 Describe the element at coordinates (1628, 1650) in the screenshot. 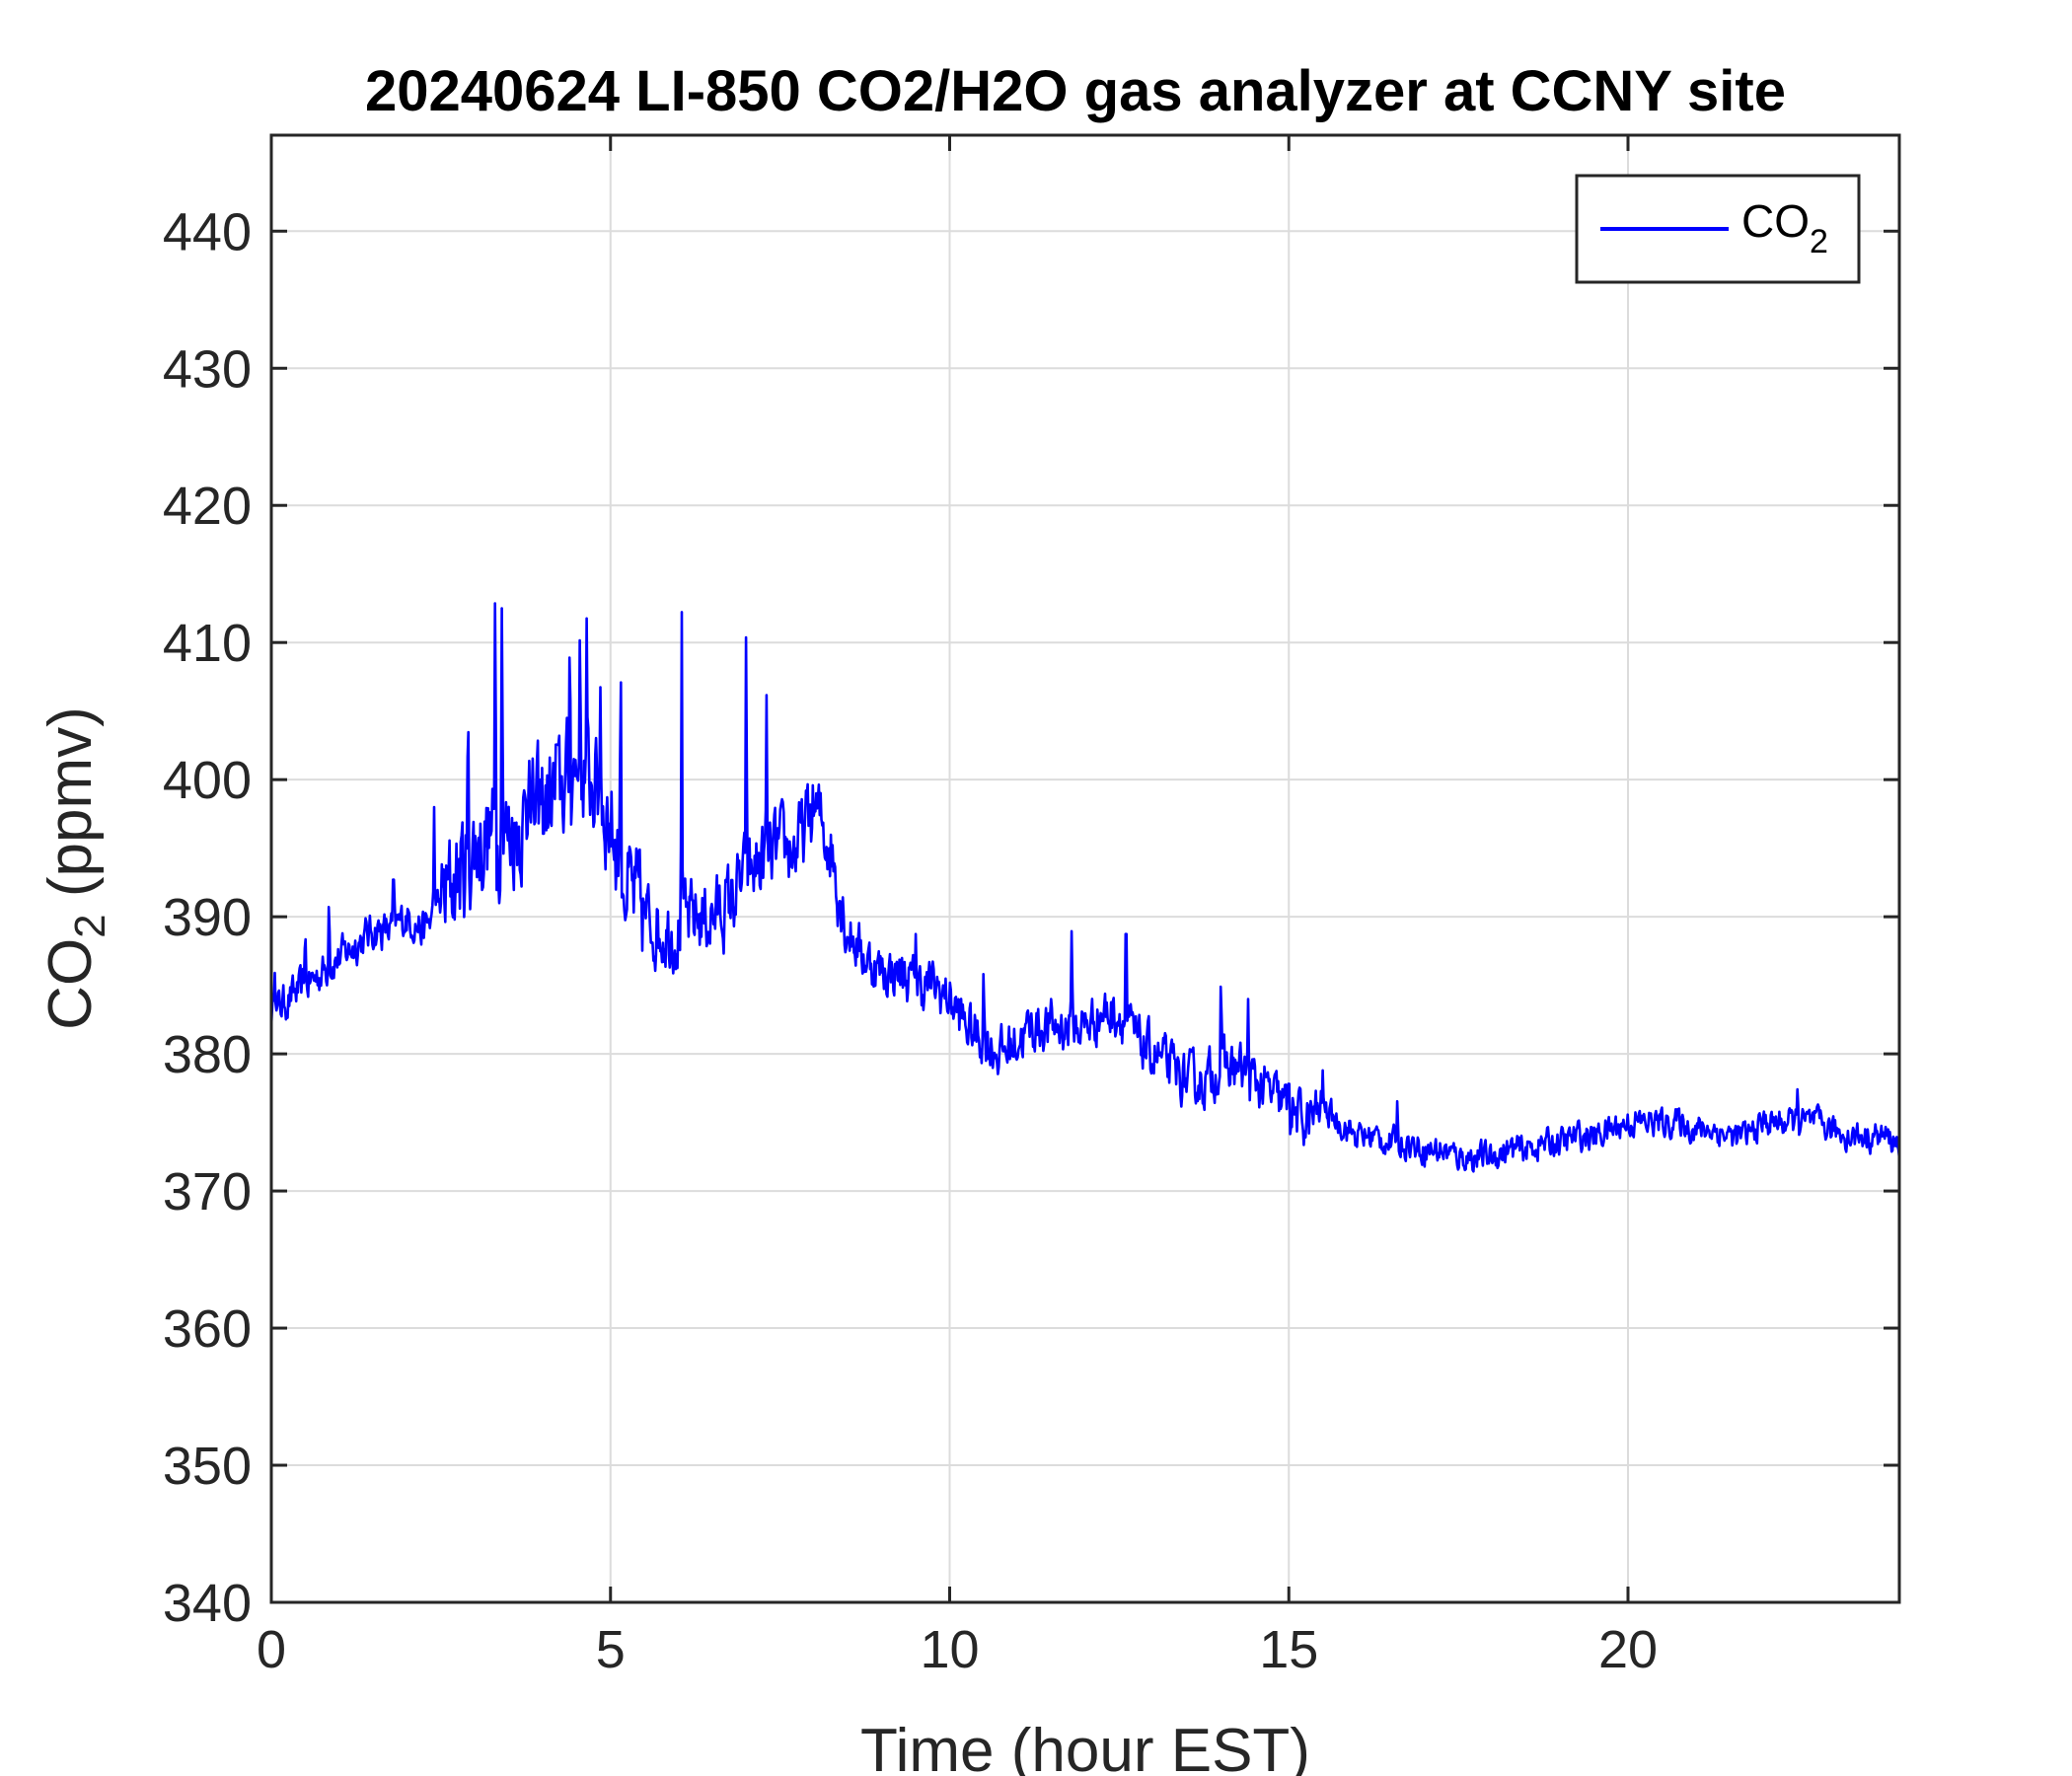

I see `x-tick-label: 20` at that location.